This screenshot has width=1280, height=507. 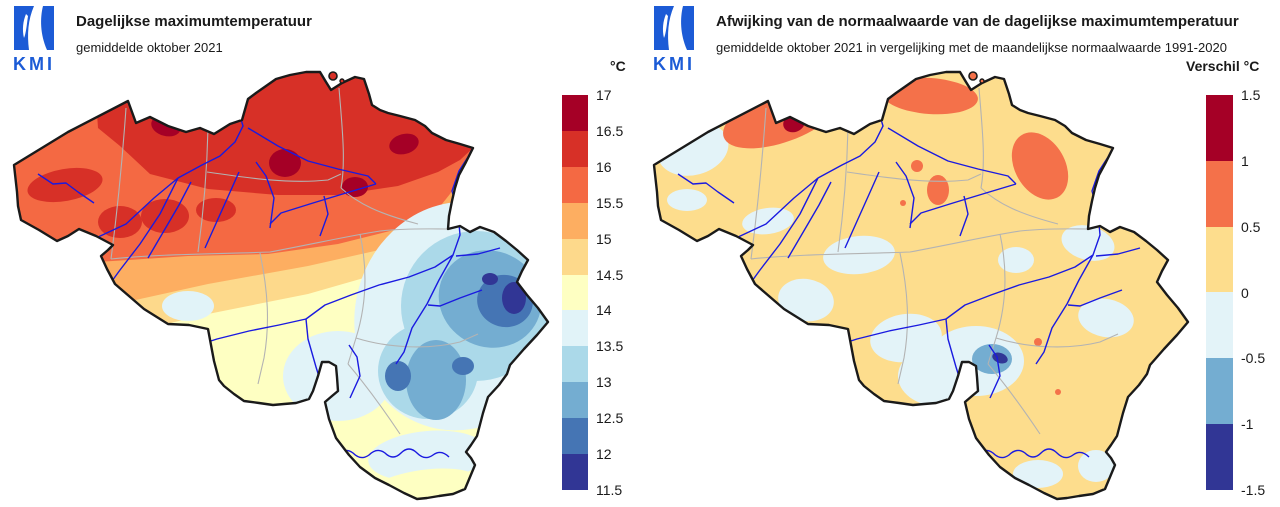 I want to click on legend-tick: 16.5, so click(x=610, y=131).